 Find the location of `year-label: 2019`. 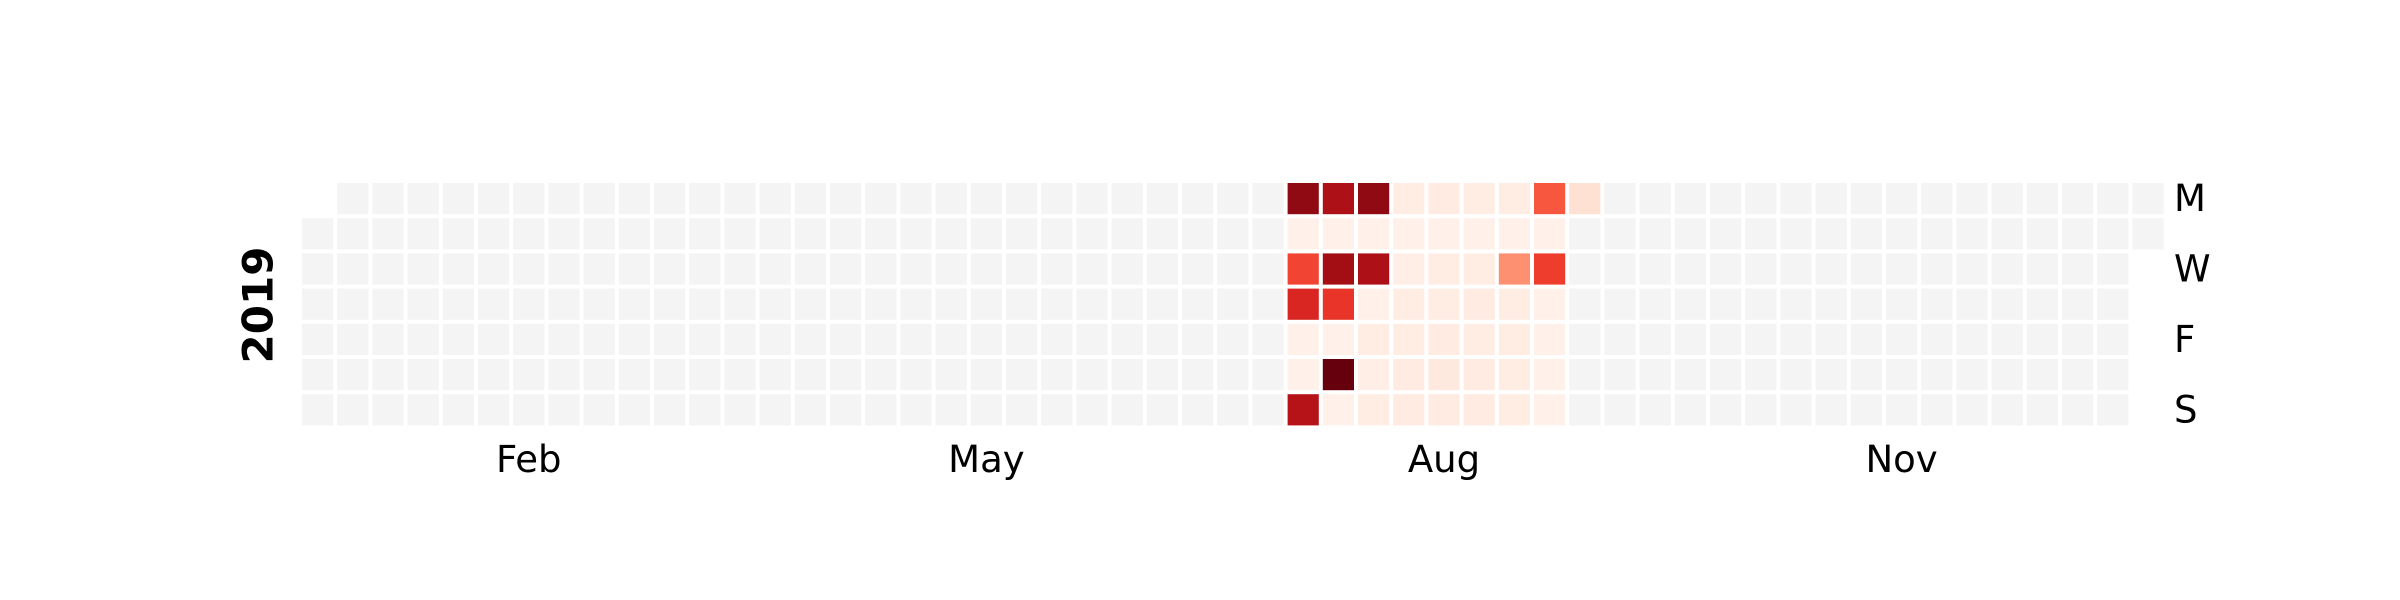

year-label: 2019 is located at coordinates (258, 305).